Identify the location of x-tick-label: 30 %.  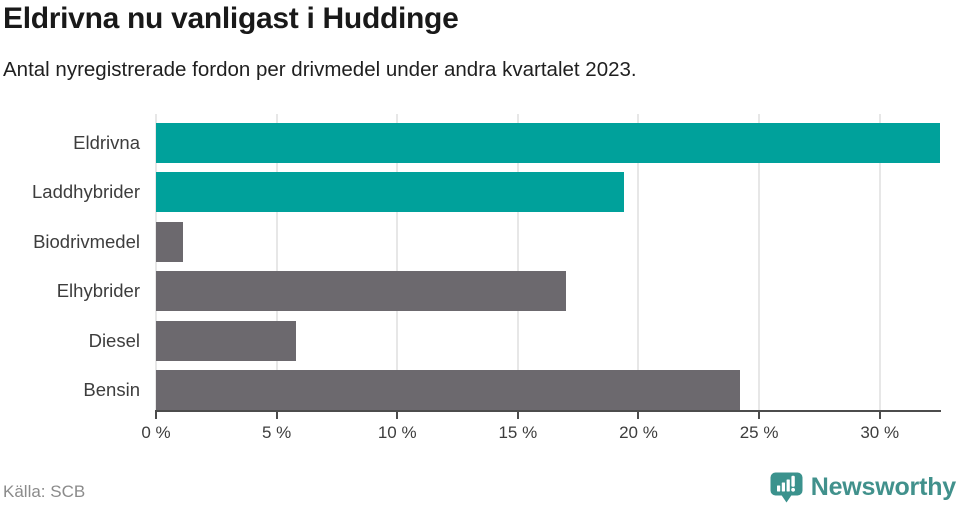
(880, 432).